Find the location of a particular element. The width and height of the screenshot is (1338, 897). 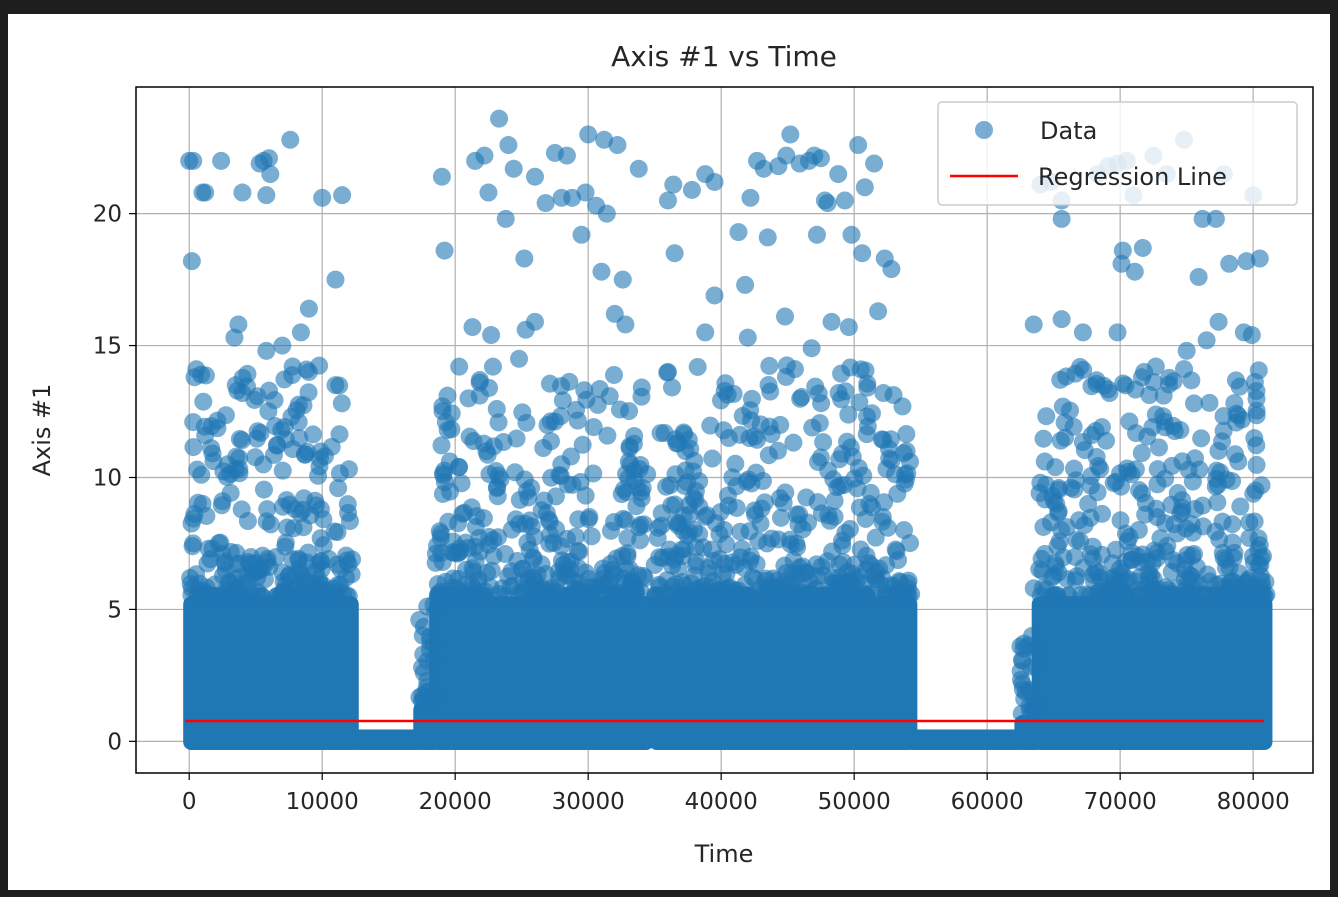

x-tick-label: 30000 is located at coordinates (588, 802).